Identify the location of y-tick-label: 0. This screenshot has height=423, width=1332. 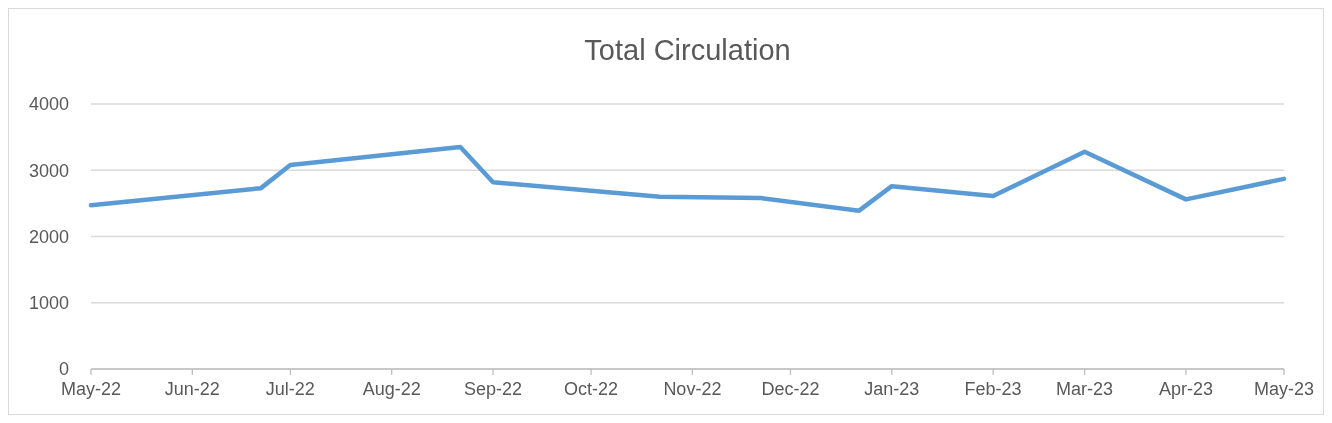
(63, 369).